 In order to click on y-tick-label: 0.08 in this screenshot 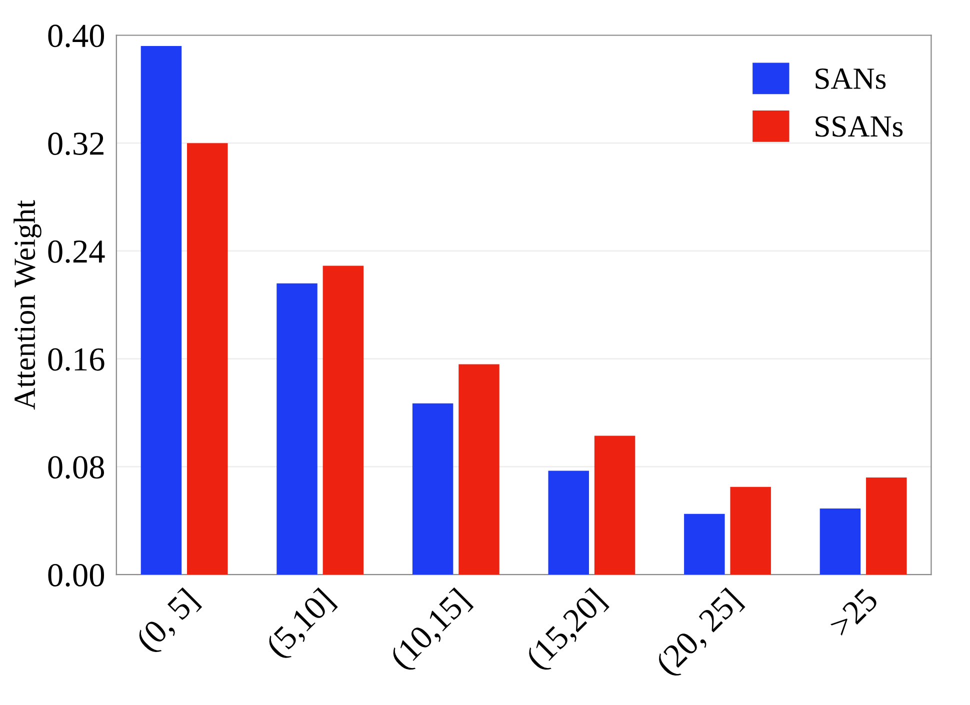, I will do `click(76, 467)`.